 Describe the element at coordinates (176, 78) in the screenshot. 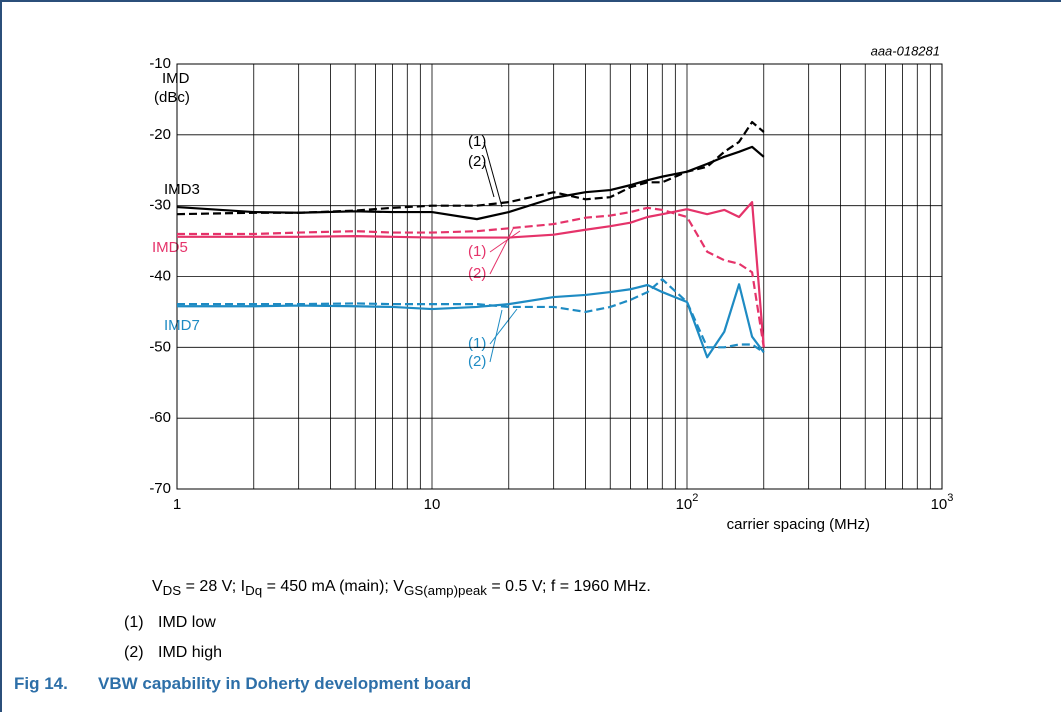

I see `y-axis-label: IMD` at that location.